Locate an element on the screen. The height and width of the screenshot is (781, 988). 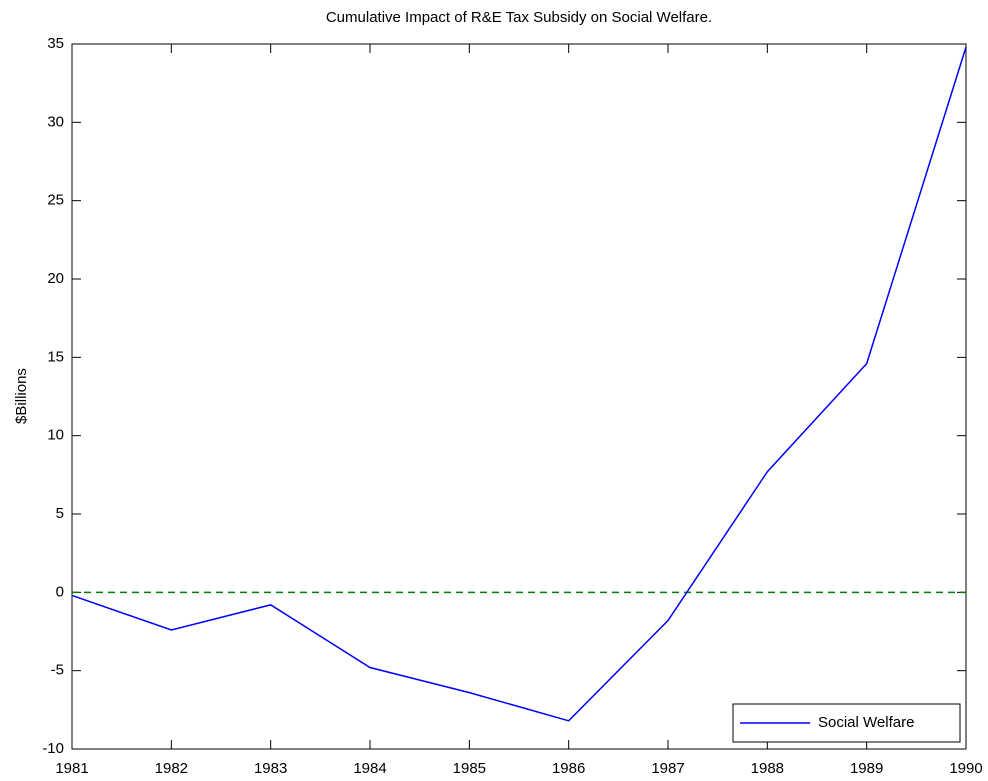
x-tick-label: 1989 is located at coordinates (866, 768).